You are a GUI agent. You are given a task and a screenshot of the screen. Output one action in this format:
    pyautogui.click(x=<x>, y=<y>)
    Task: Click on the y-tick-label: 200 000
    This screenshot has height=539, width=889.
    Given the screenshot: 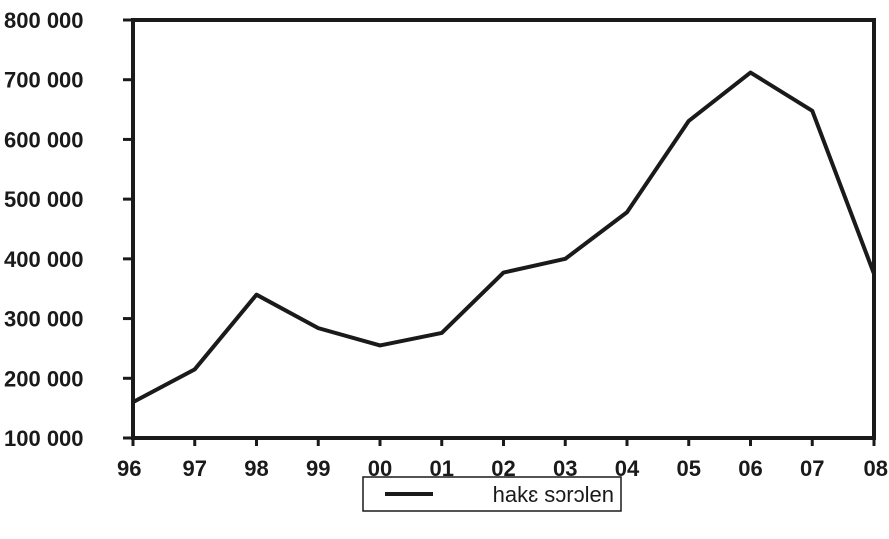 What is the action you would take?
    pyautogui.click(x=44, y=378)
    